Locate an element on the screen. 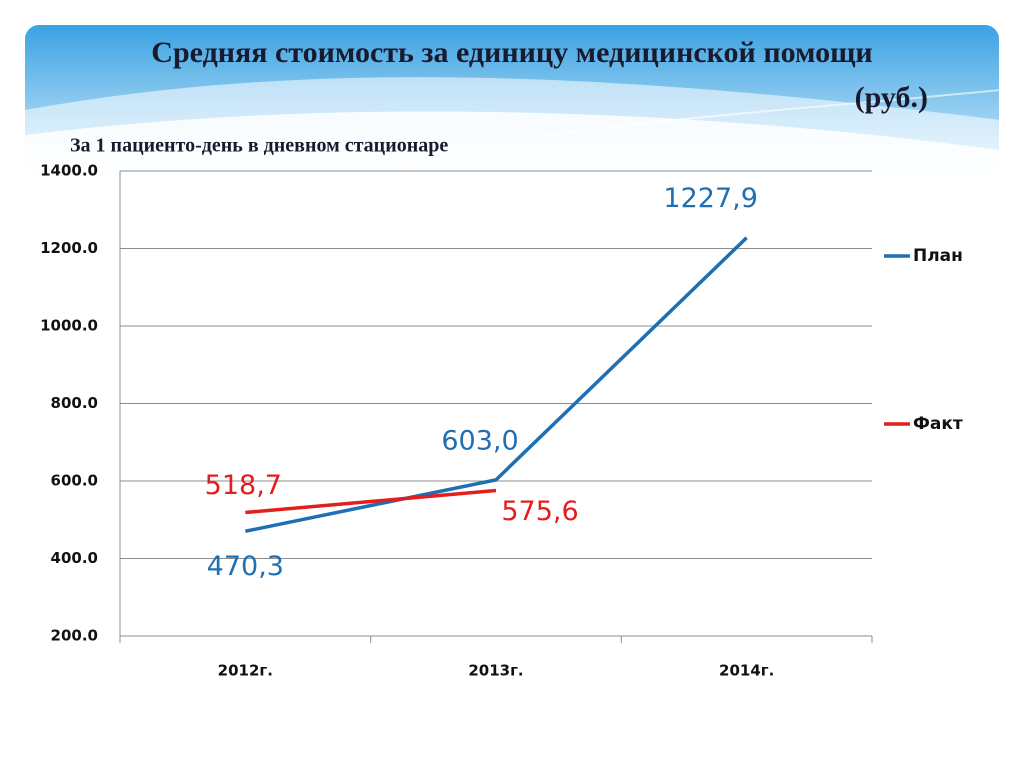 The width and height of the screenshot is (1024, 768). legend-label: Факт is located at coordinates (938, 424).